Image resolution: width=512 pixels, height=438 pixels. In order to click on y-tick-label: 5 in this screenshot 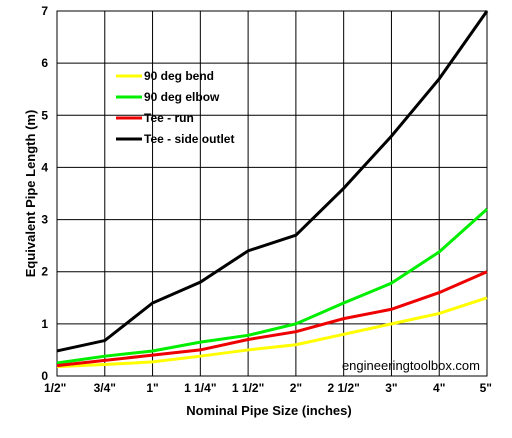, I will do `click(44, 115)`.